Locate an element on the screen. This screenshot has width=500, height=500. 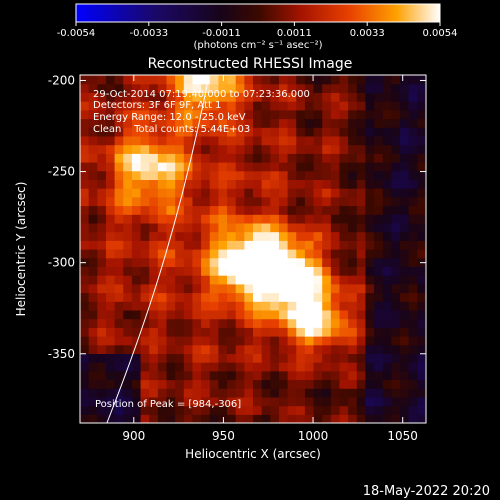
x-tick-label: 950 is located at coordinates (223, 436).